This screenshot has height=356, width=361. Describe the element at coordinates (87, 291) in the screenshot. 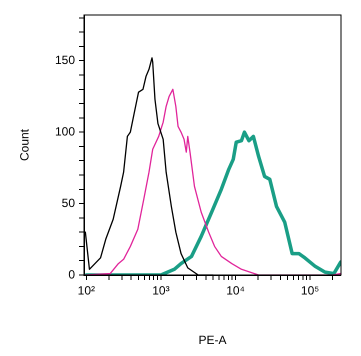

I see `x-tick-label: 10²` at that location.